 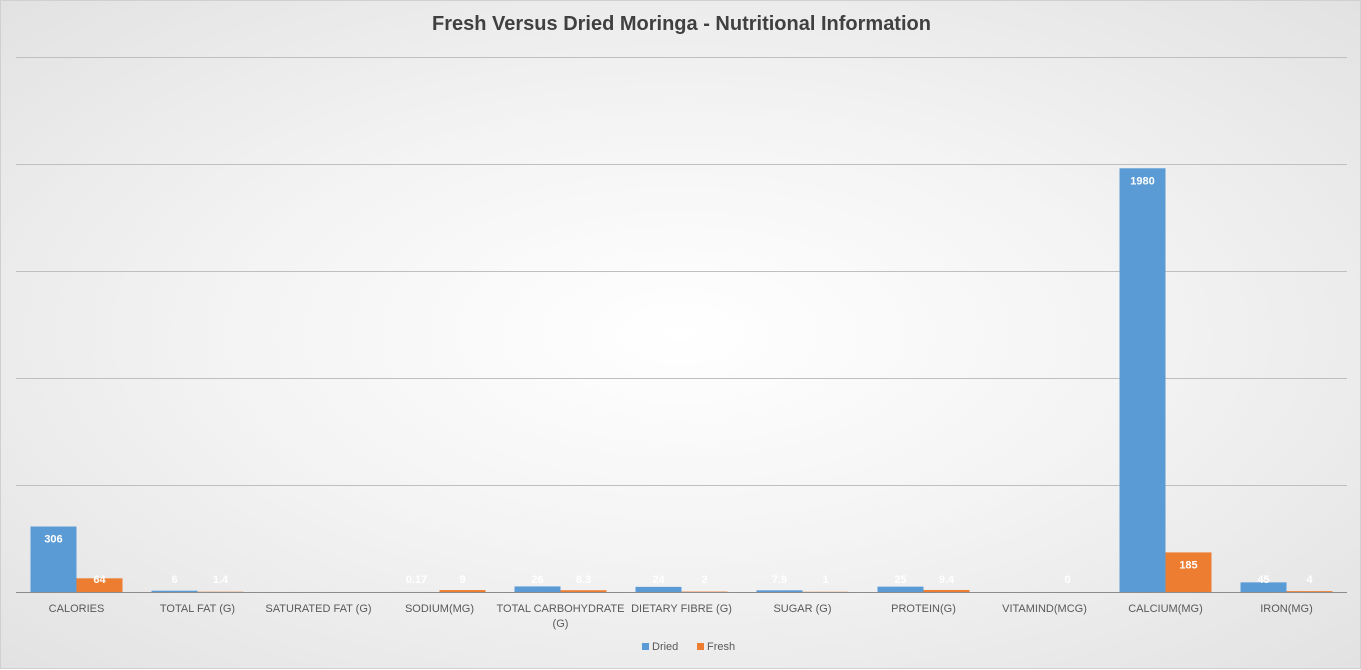 I want to click on category-label: PROTEIN(G), so click(x=923, y=609).